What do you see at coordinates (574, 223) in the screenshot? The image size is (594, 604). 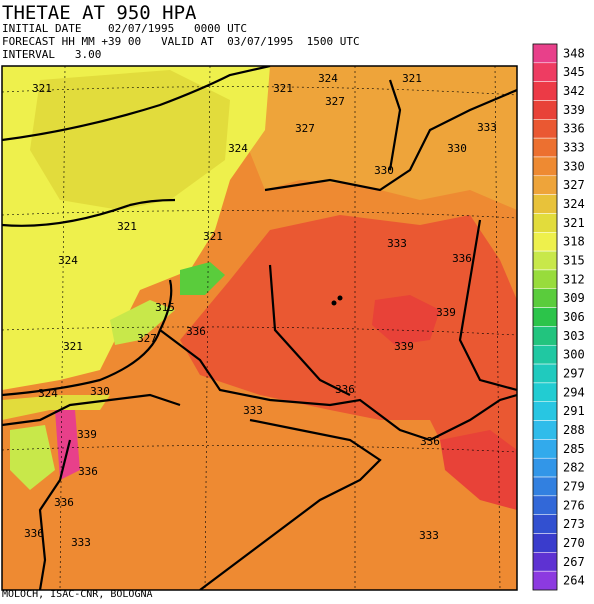 I see `colorbar-label: 321` at bounding box center [574, 223].